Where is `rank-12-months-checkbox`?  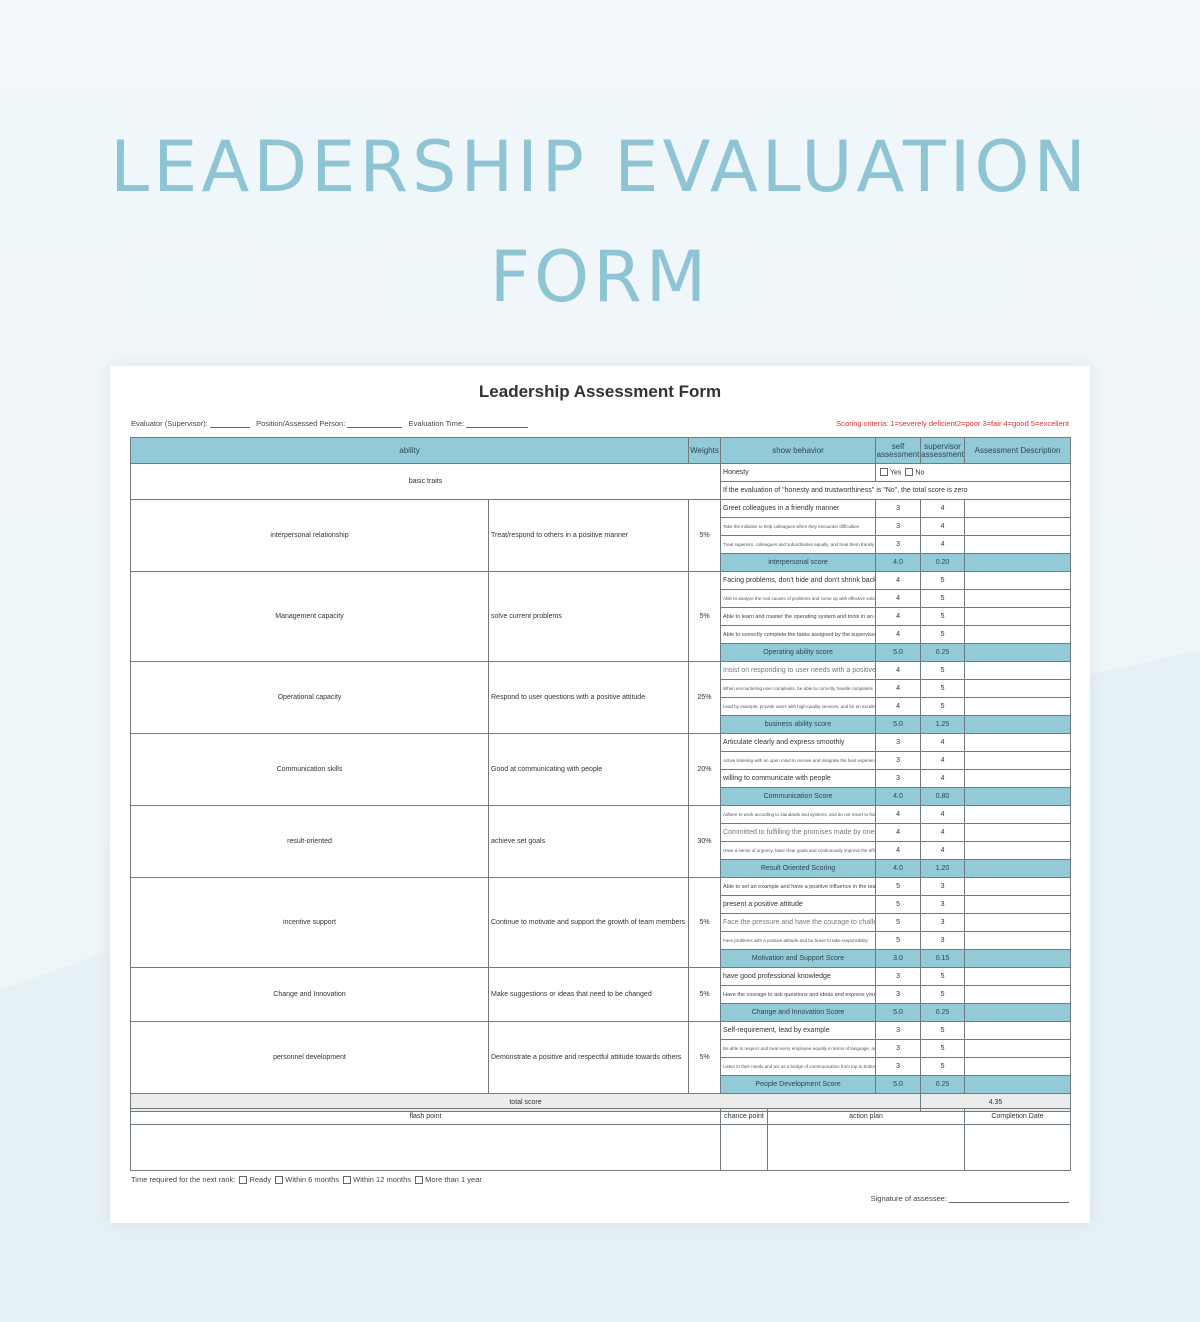
rank-12-months-checkbox is located at coordinates (347, 1179).